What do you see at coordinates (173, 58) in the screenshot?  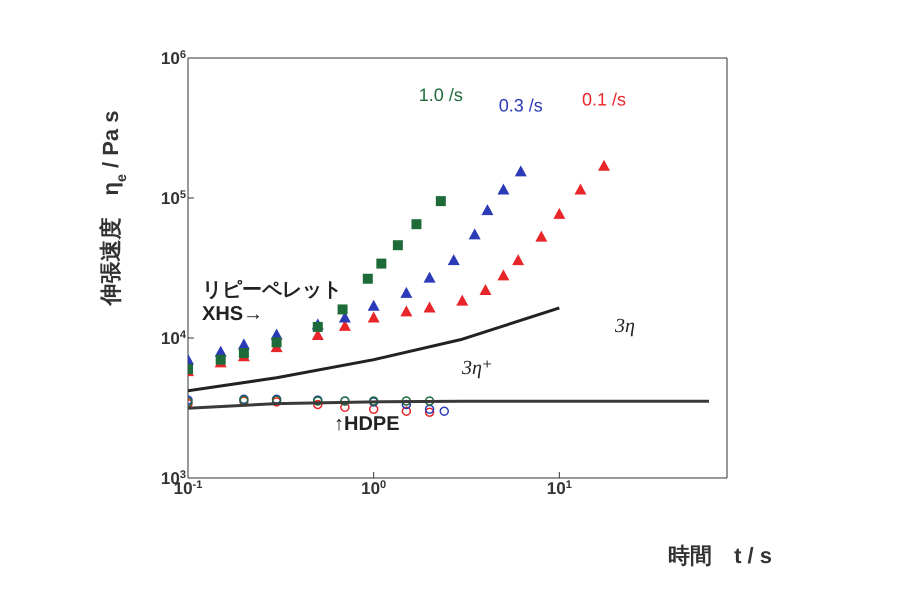 I see `y-tick-label: 10$^{6}$` at bounding box center [173, 58].